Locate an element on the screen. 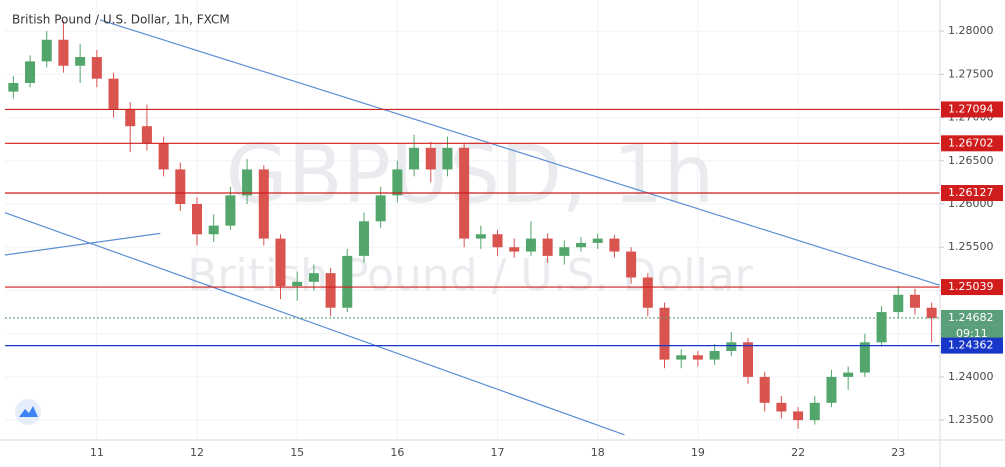  watermark: GBPUSD, 1h is located at coordinates (470, 174).